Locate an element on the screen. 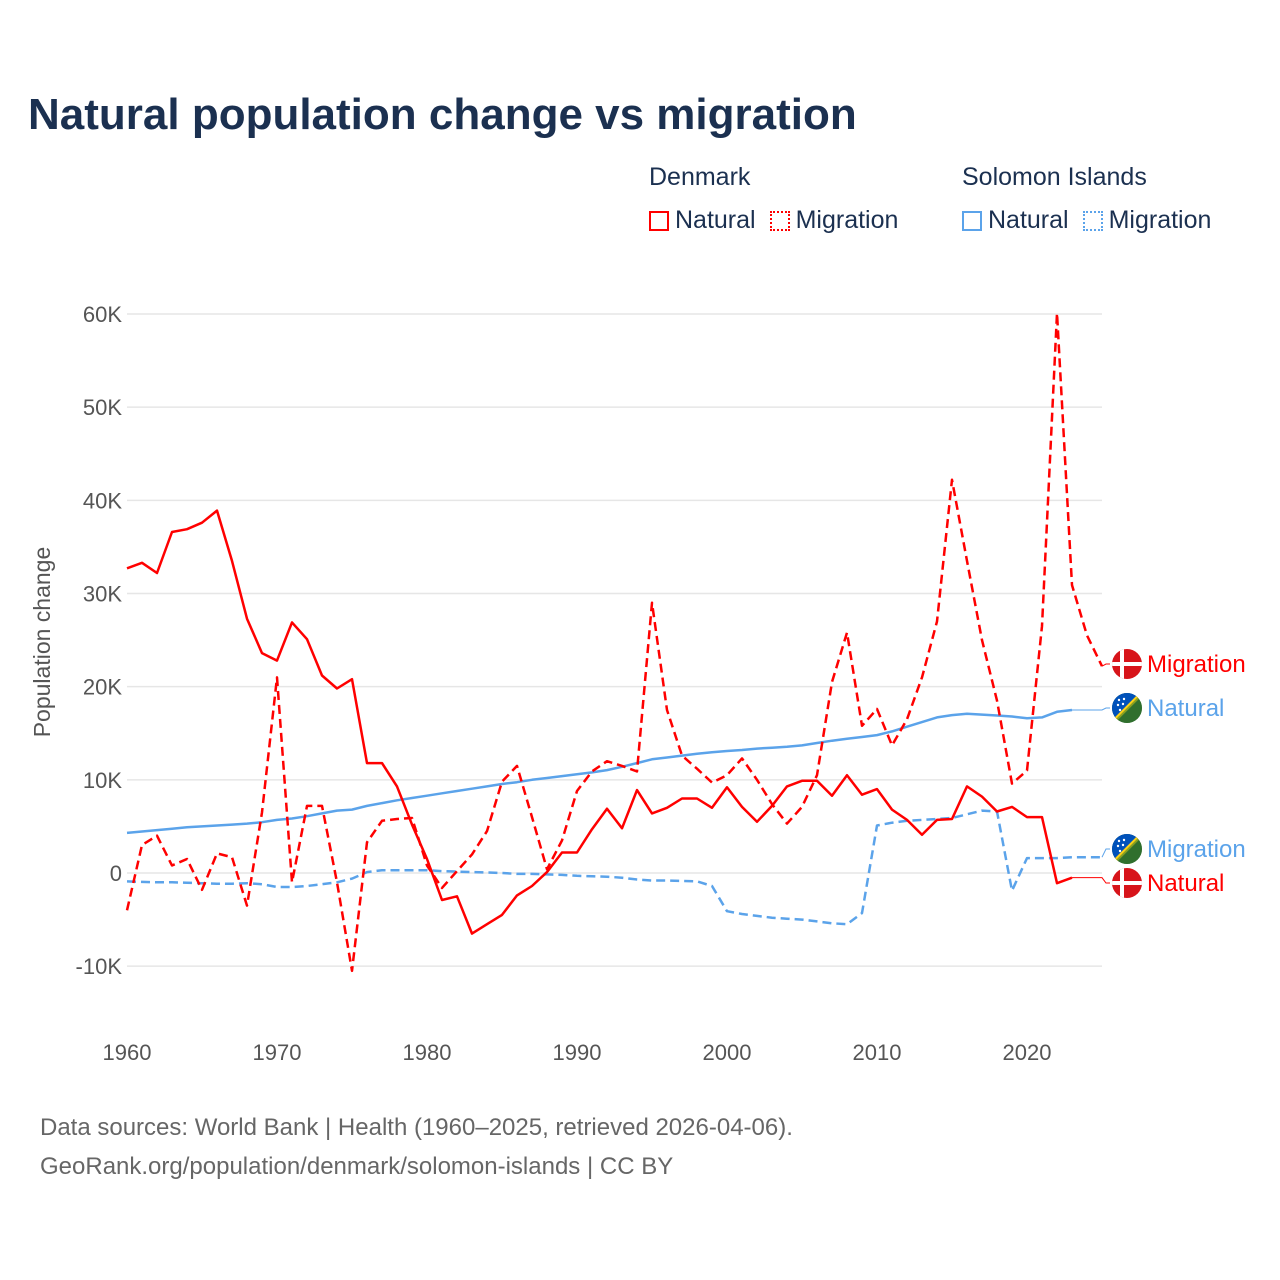  chart-title: Natural population change vs migration is located at coordinates (442, 114).